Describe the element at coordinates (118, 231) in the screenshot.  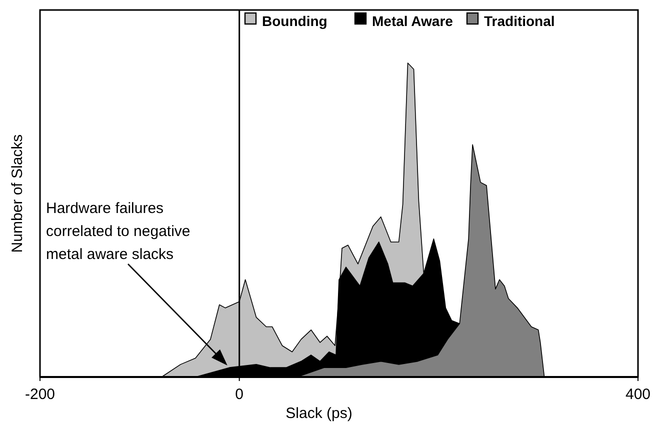
I see `annotation: Hardware failures correlated to negative metal aware slacks` at that location.